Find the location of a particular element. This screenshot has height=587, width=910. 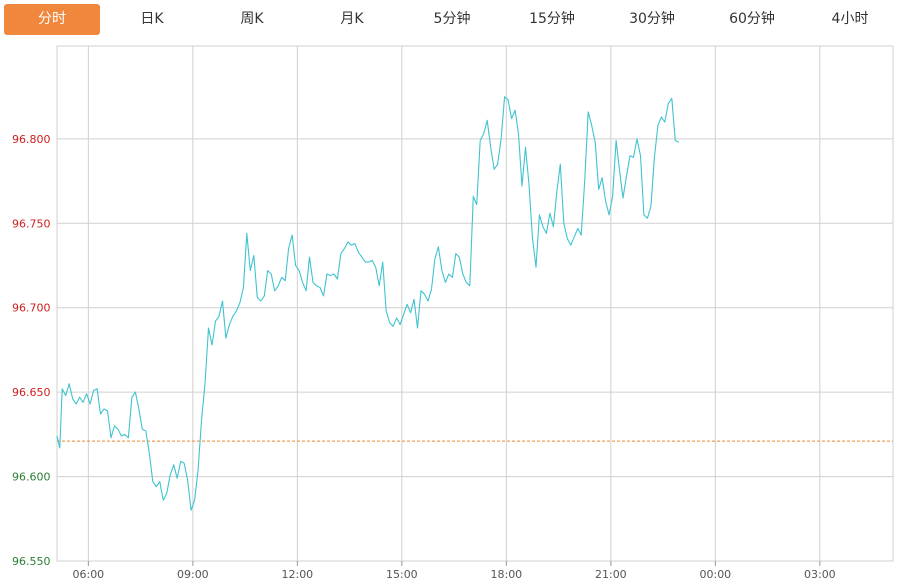

tab-30-minute: 30分钟 is located at coordinates (652, 19).